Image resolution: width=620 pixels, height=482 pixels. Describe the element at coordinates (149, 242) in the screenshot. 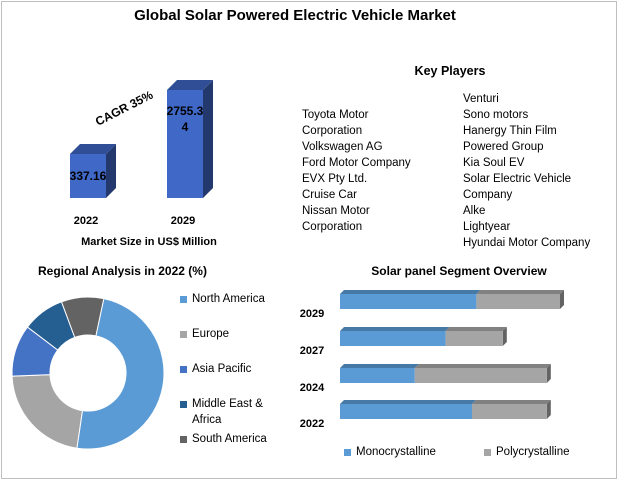

I see `market-xlabel: Market Size in US$ Million` at that location.